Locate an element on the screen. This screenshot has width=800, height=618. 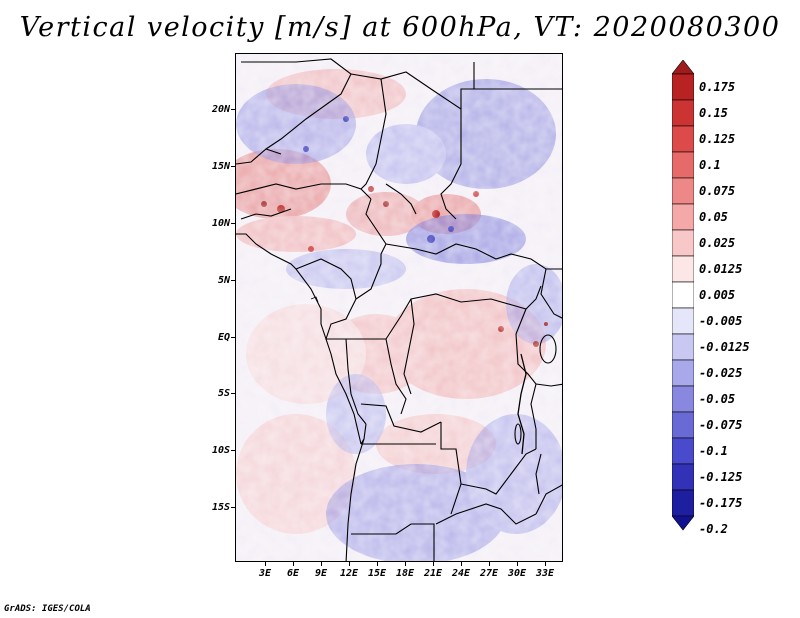
lon-label-30e: 30E is located at coordinates (517, 573).